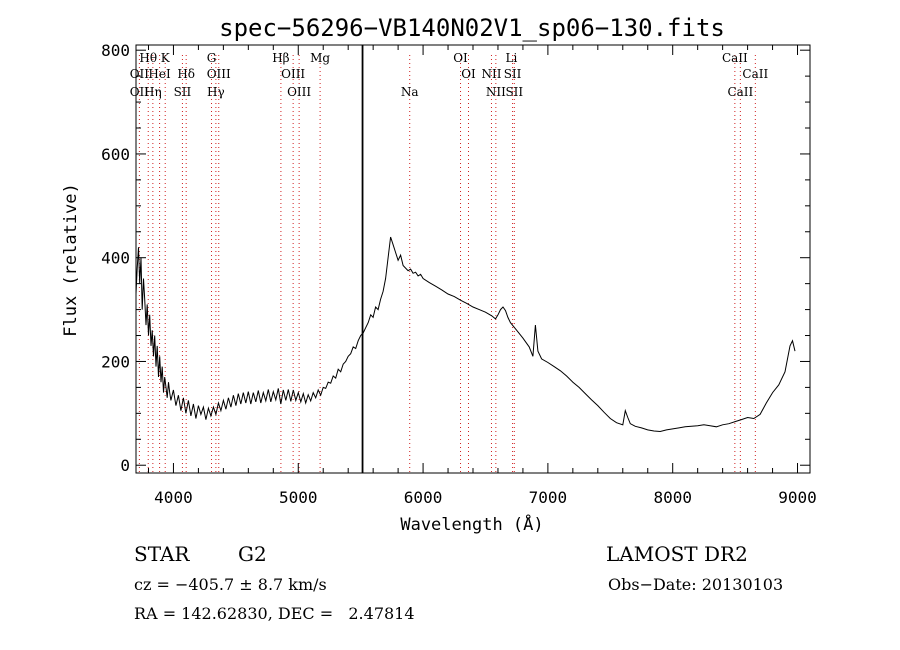 The width and height of the screenshot is (900, 650). Describe the element at coordinates (115, 50) in the screenshot. I see `y-tick-label: 800` at that location.